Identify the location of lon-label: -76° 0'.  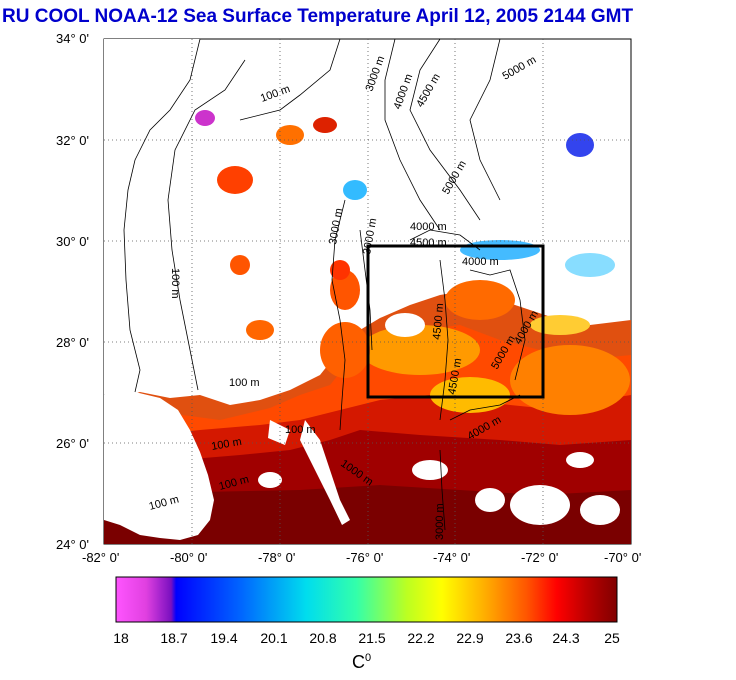
(365, 557).